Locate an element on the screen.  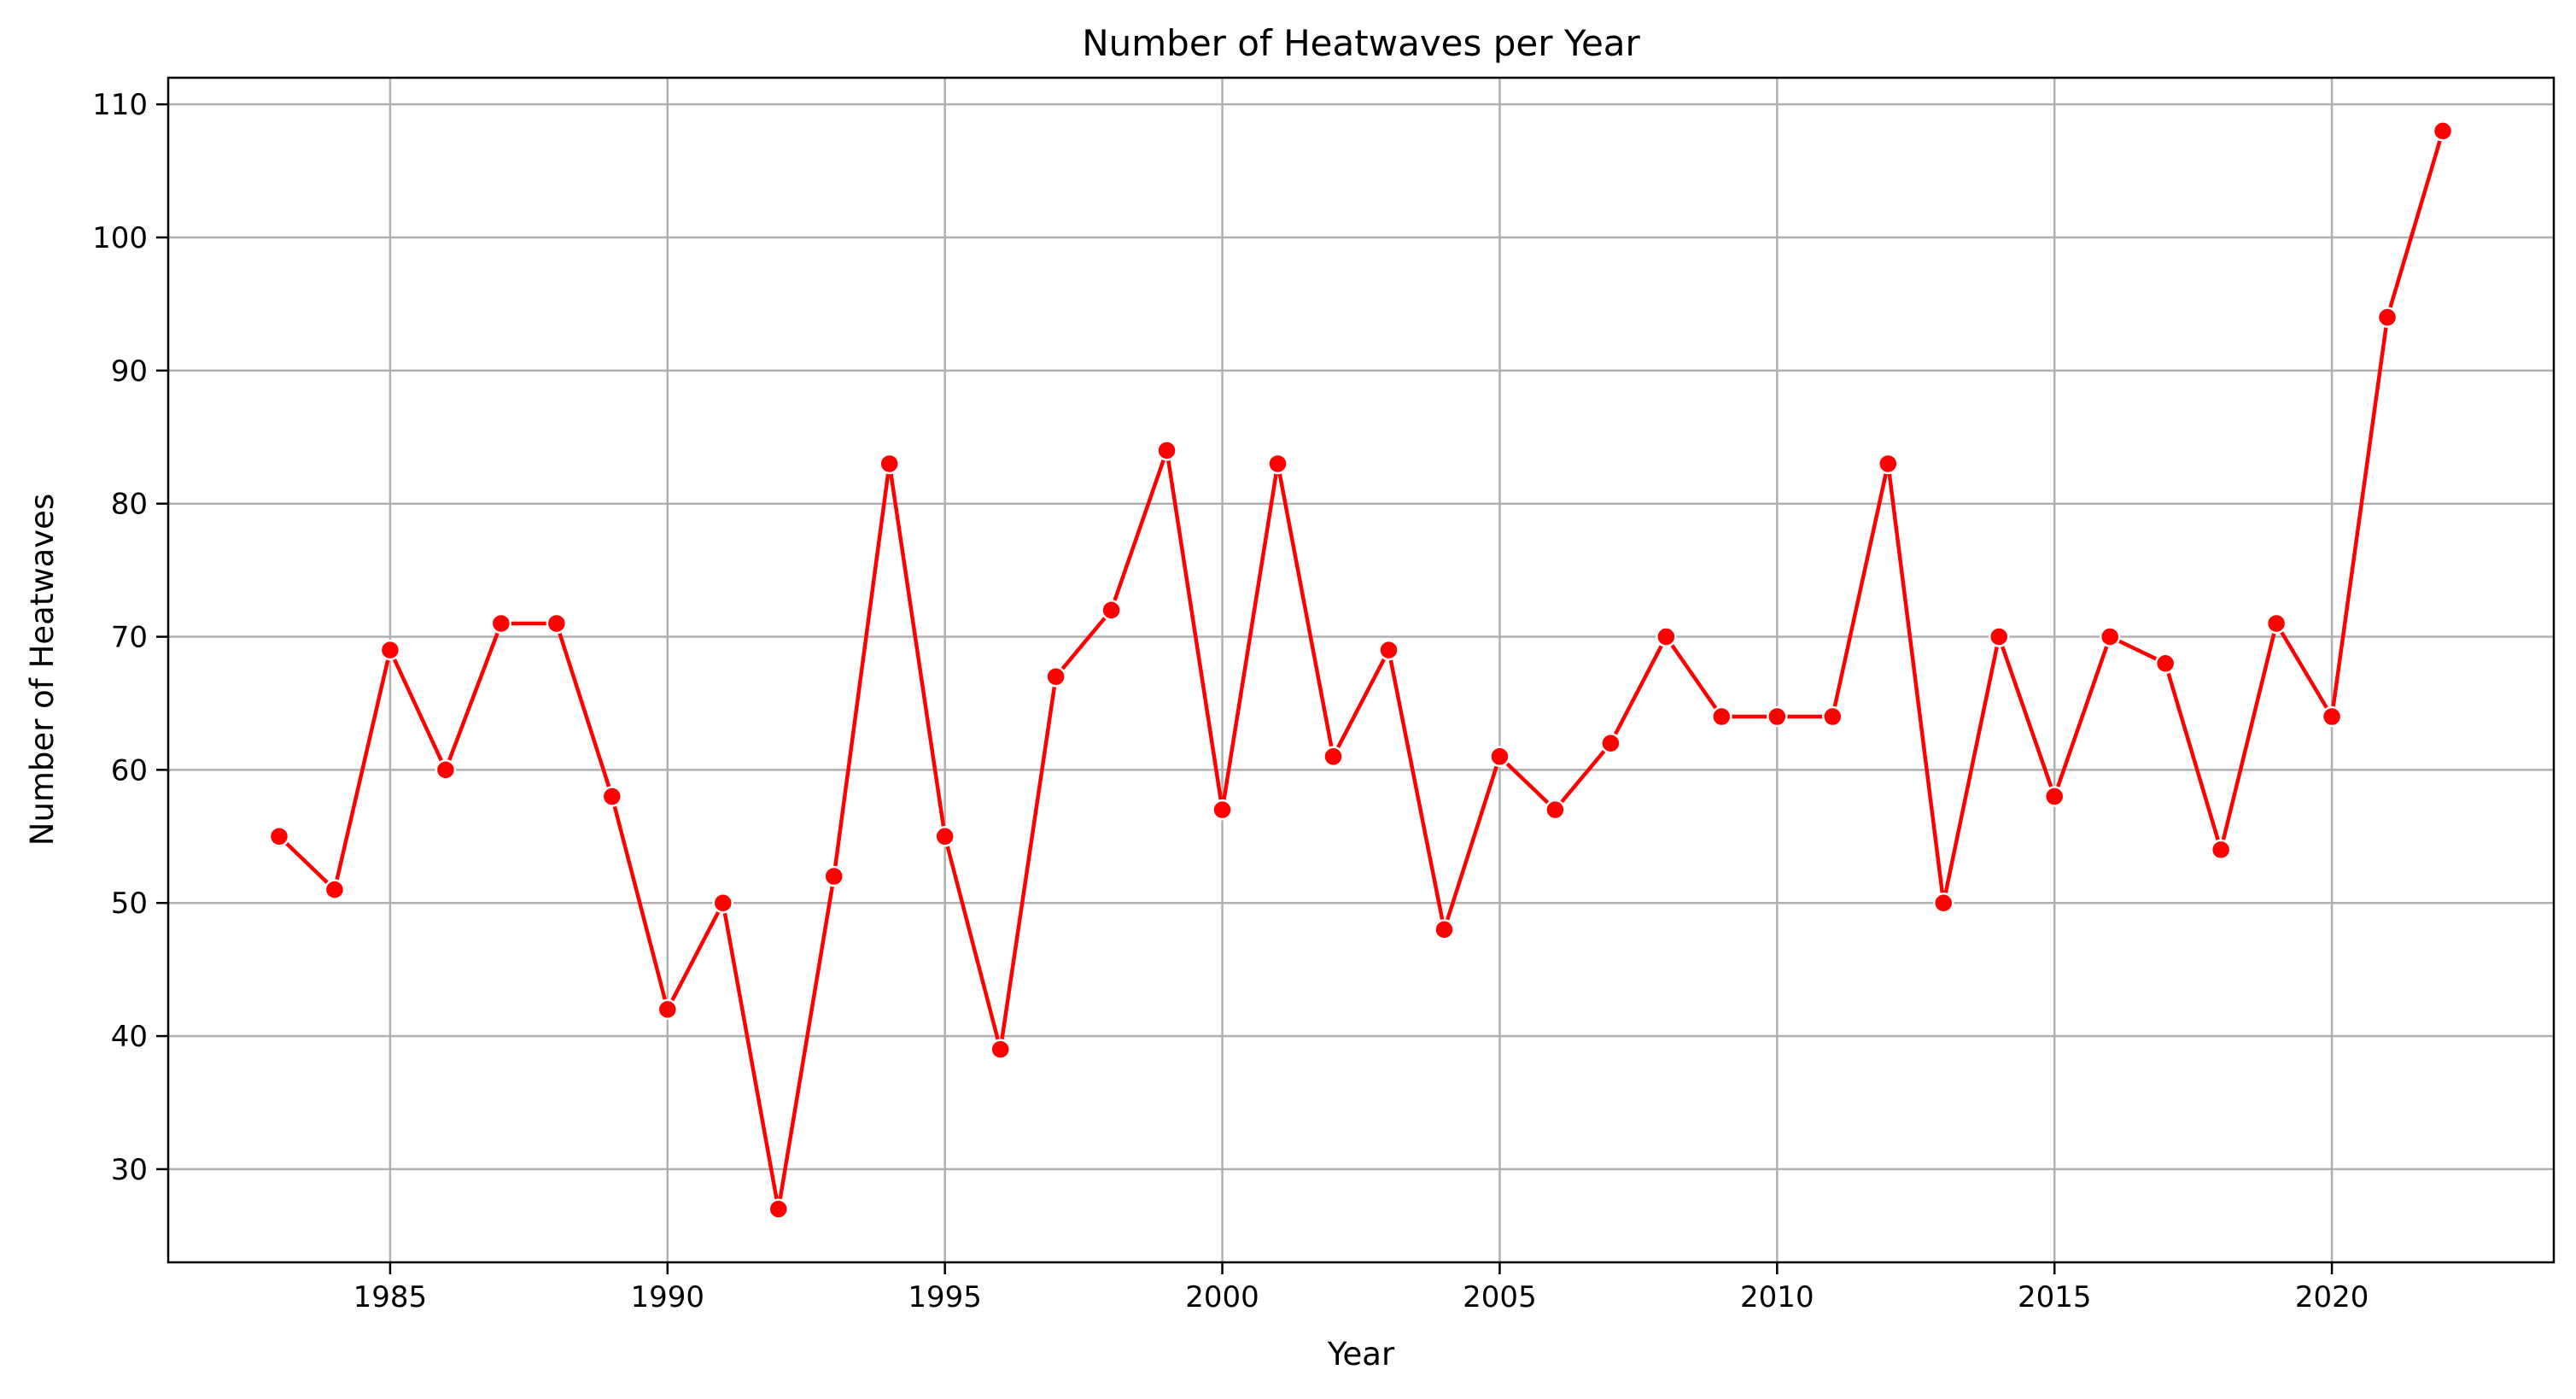
y-tick-label: 80 is located at coordinates (129, 505).